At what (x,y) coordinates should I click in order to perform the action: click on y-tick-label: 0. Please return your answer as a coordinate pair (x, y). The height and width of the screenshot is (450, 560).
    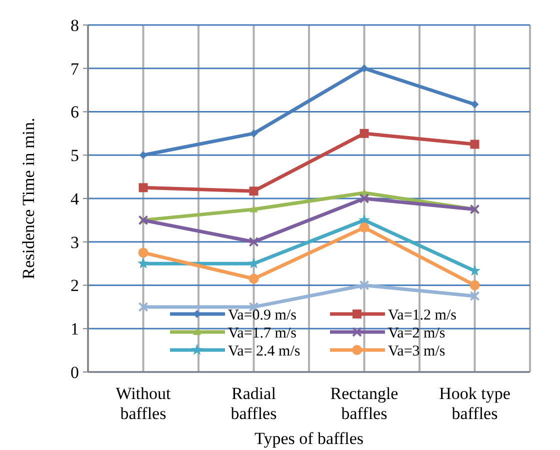
    Looking at the image, I should click on (74, 372).